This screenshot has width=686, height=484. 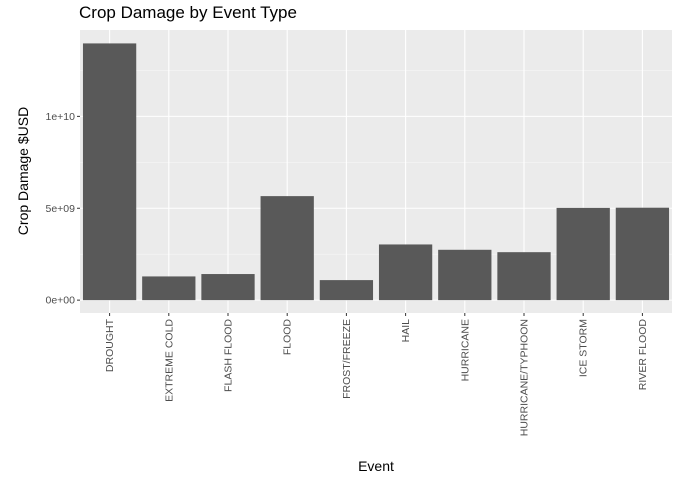 I want to click on chart-title: Crop Damage by Event Type, so click(x=188, y=12).